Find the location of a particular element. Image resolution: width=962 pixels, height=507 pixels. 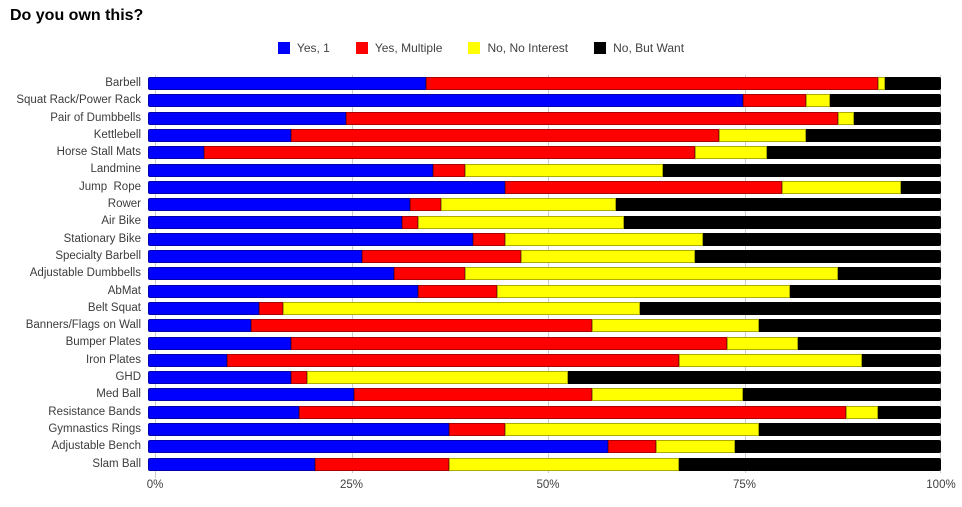

x-axis-tick-label: 0% is located at coordinates (155, 485).